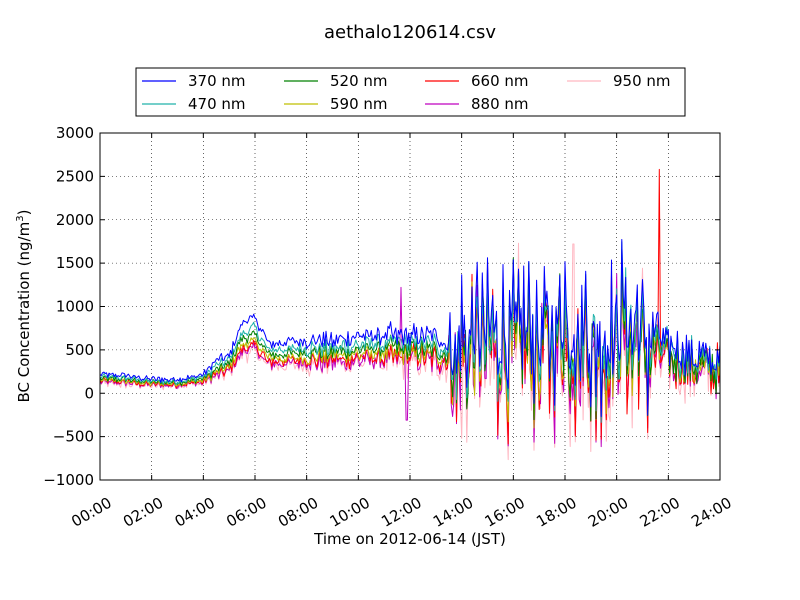 This screenshot has width=800, height=600. Describe the element at coordinates (500, 81) in the screenshot. I see `legend-label: 660 nm` at that location.